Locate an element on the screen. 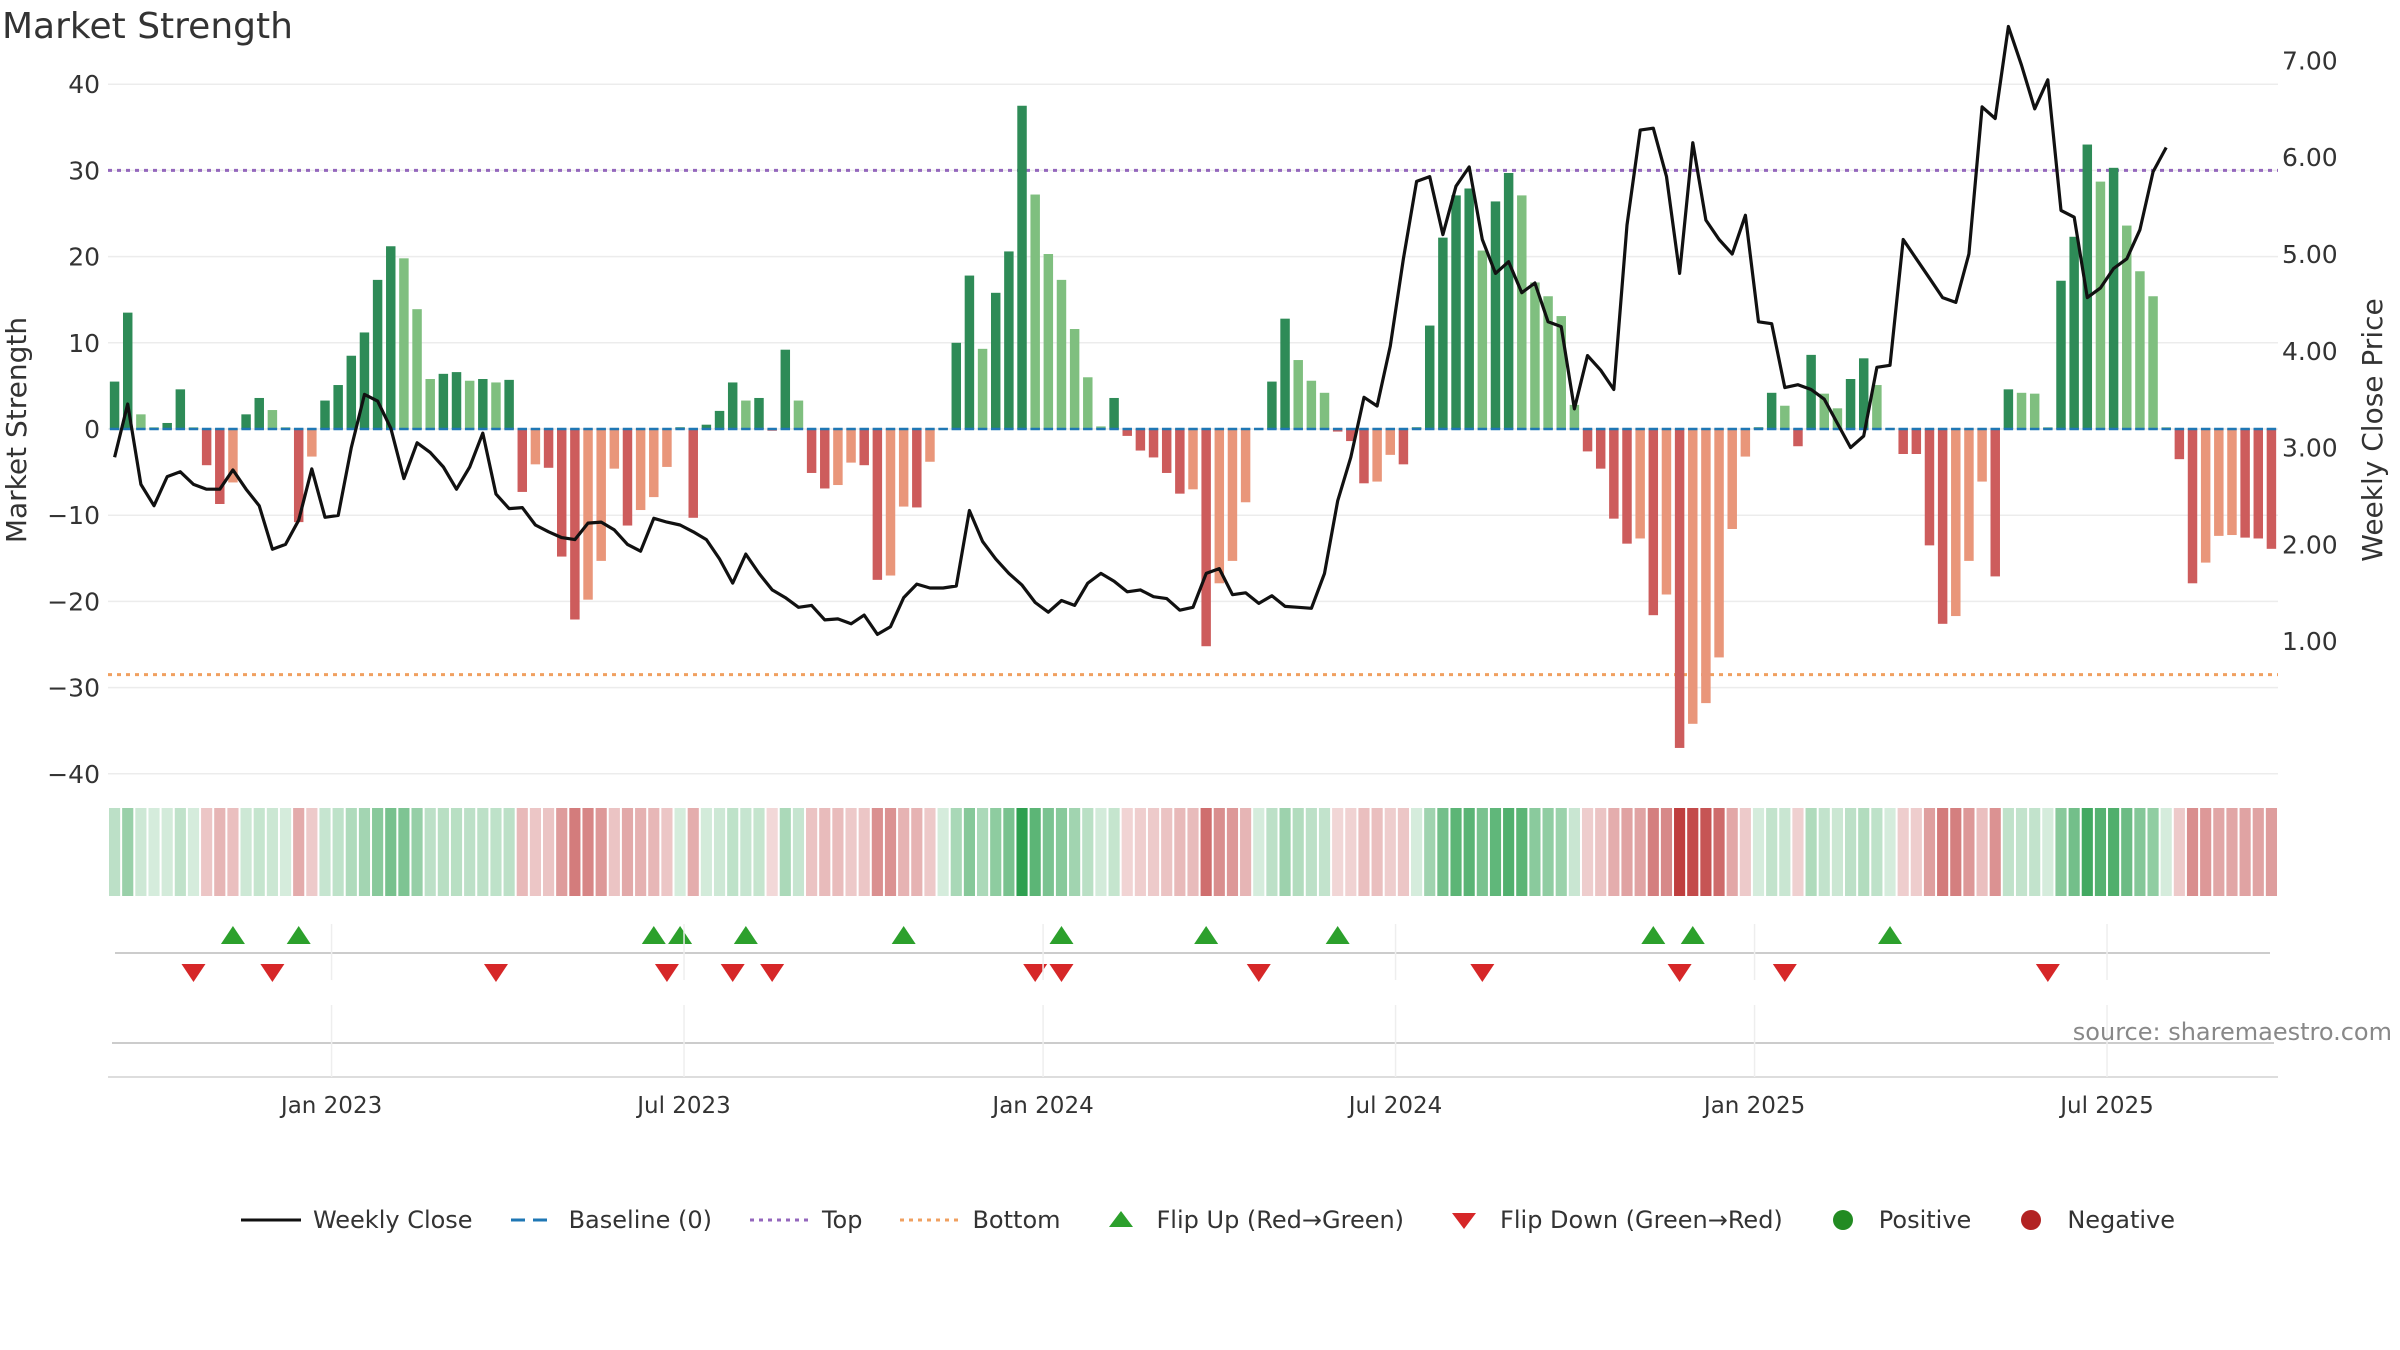 The image size is (2400, 1350). legend-label: Flip Down (Green→Red) is located at coordinates (1641, 1220).